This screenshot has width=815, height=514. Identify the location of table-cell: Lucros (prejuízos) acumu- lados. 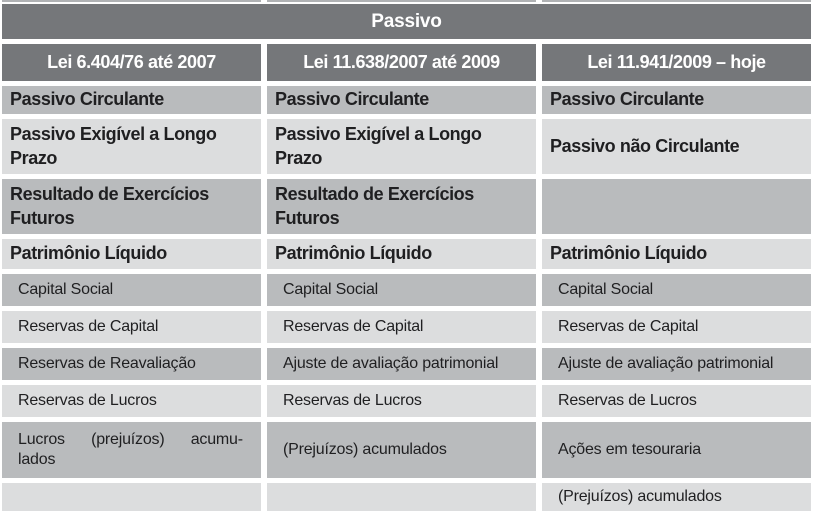
(131, 450).